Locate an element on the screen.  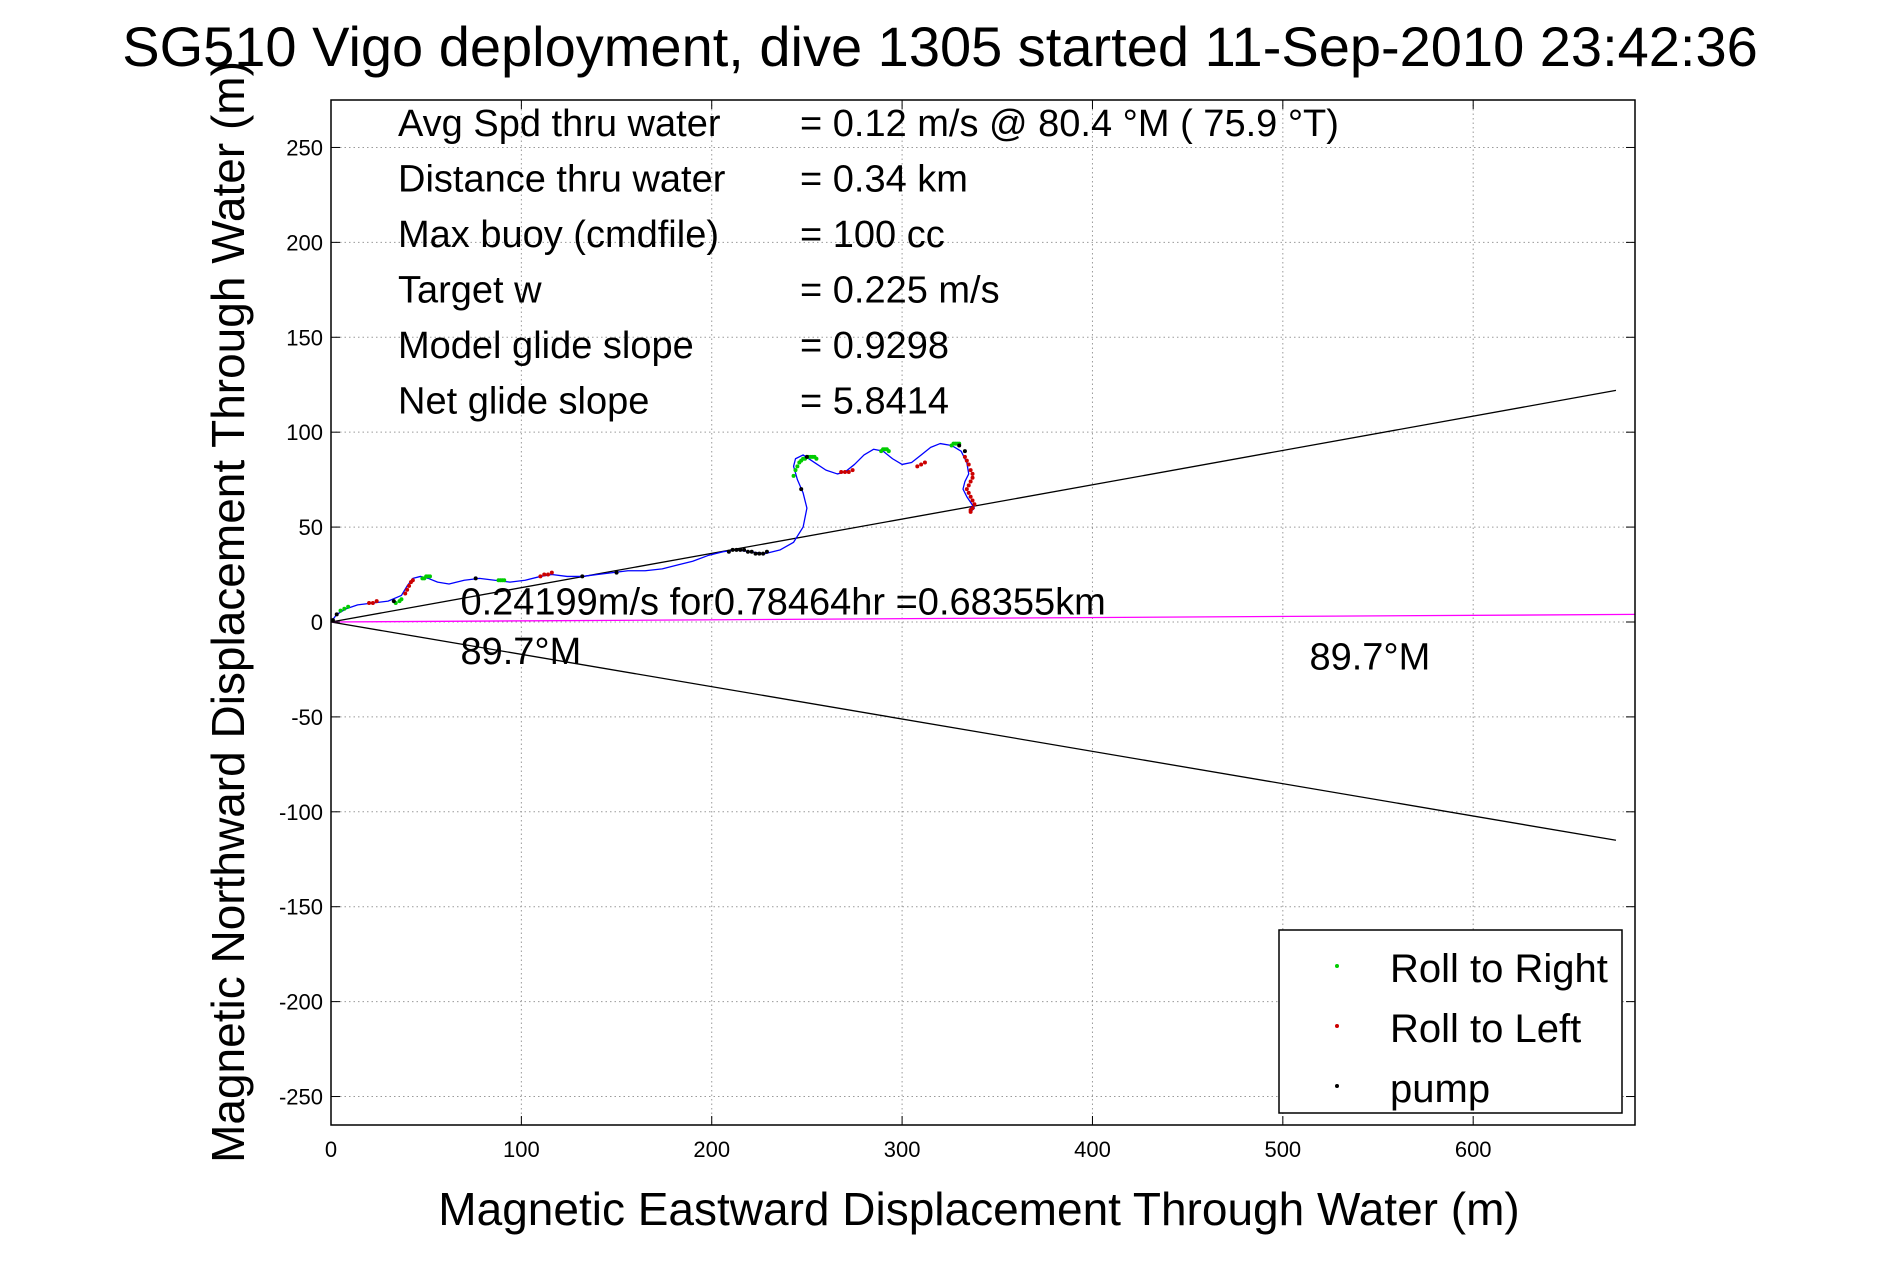
y-tick-label: -100 is located at coordinates (301, 812).